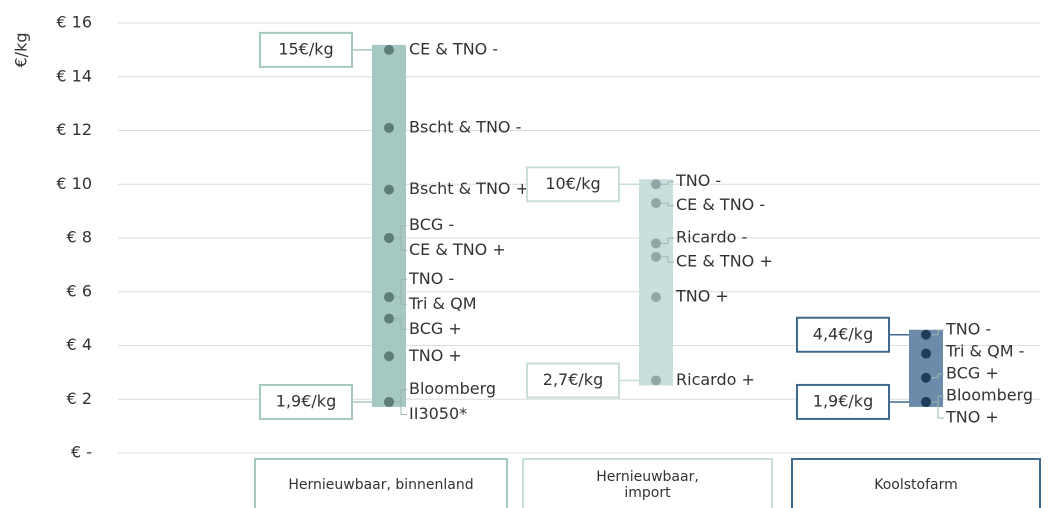 Image resolution: width=1054 pixels, height=508 pixels. Describe the element at coordinates (21, 50) in the screenshot. I see `y-axis-label: €/kg` at that location.